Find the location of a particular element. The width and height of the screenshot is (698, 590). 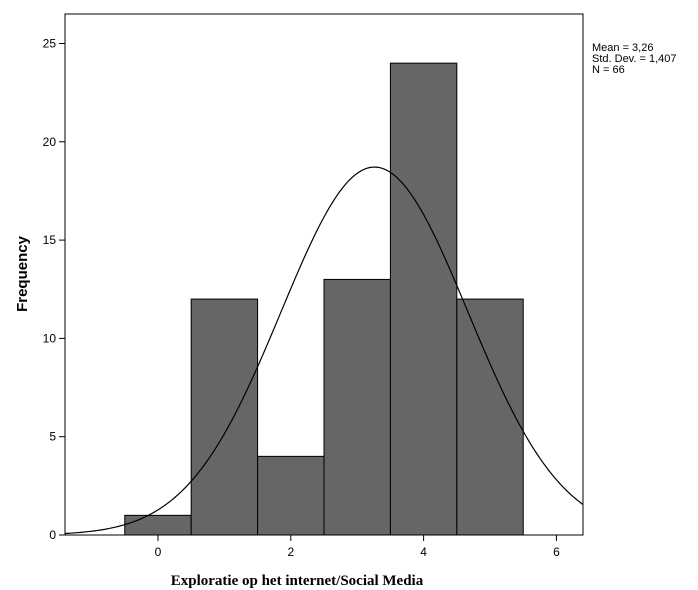

stats-line: N = 66 is located at coordinates (608, 70).